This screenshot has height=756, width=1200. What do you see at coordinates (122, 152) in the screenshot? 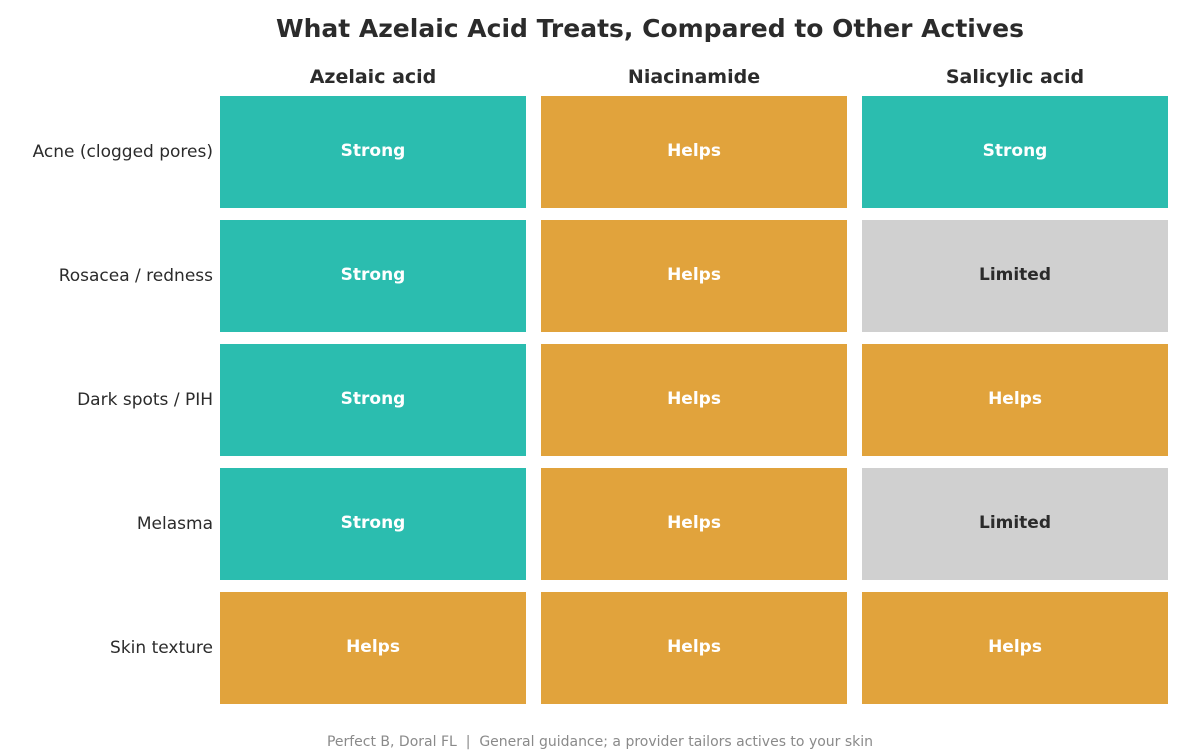
I see `row-label: Acne (clogged pores)` at bounding box center [122, 152].